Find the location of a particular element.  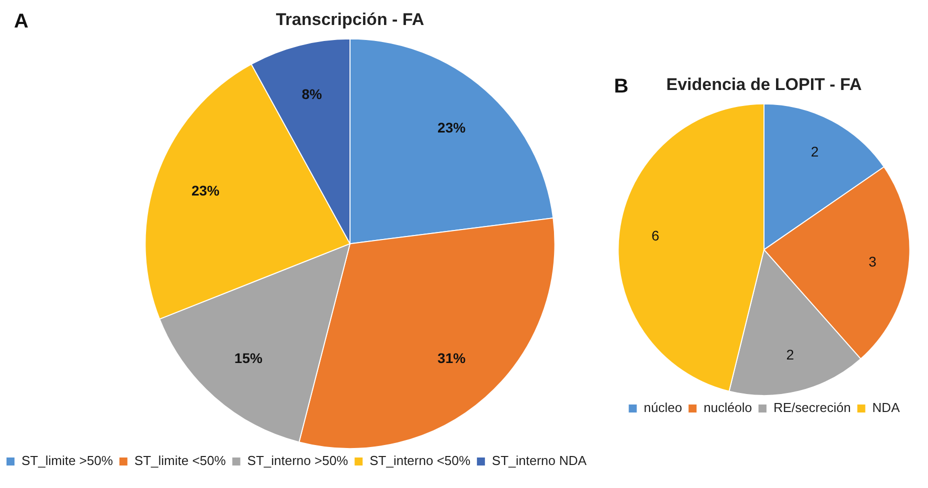

legend-label: ST_interno >50% is located at coordinates (298, 460).